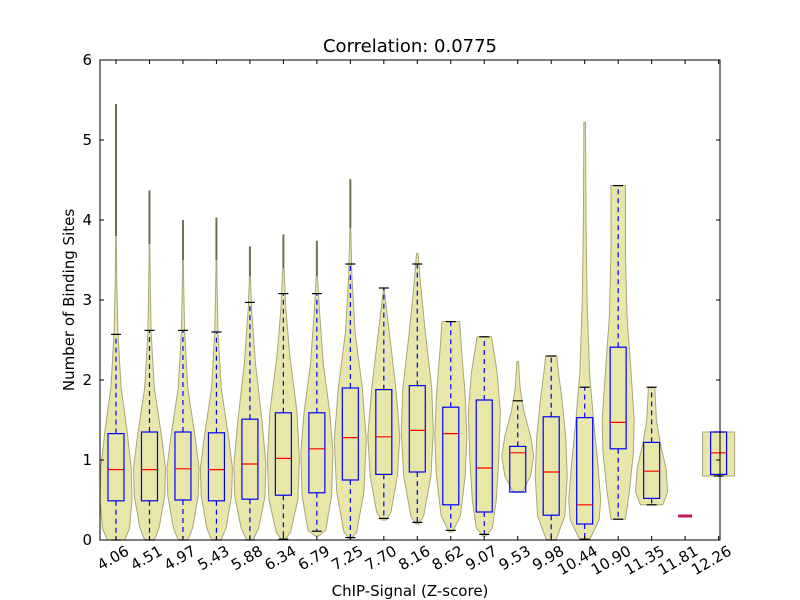 The width and height of the screenshot is (800, 600). Describe the element at coordinates (87, 220) in the screenshot. I see `y-tick-label: 4` at that location.